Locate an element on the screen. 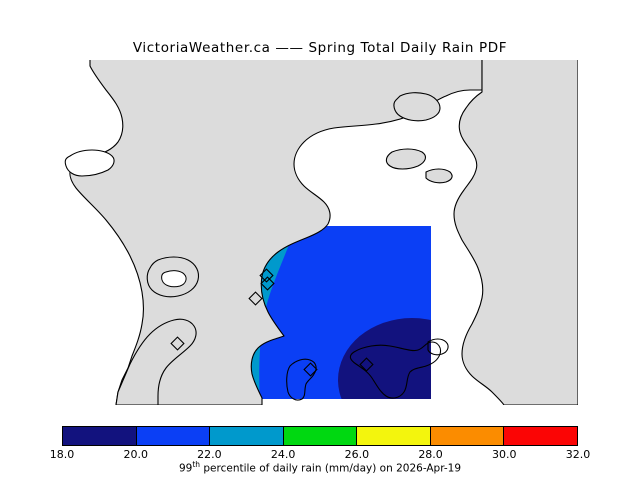  caption-ordinal-suffix: th is located at coordinates (196, 464).